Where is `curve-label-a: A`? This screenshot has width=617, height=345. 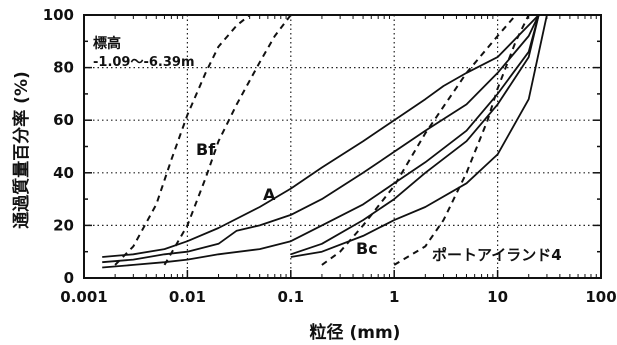
curve-label-a: A is located at coordinates (269, 194).